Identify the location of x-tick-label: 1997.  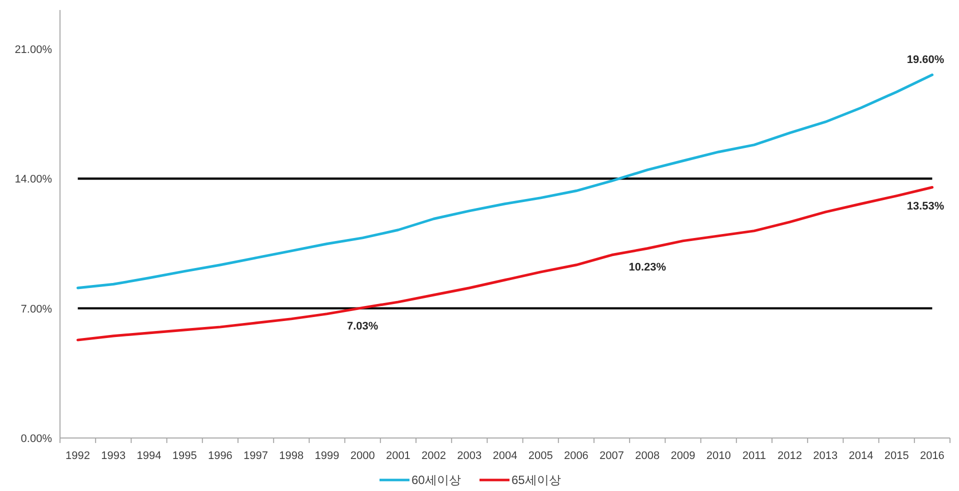
(256, 456).